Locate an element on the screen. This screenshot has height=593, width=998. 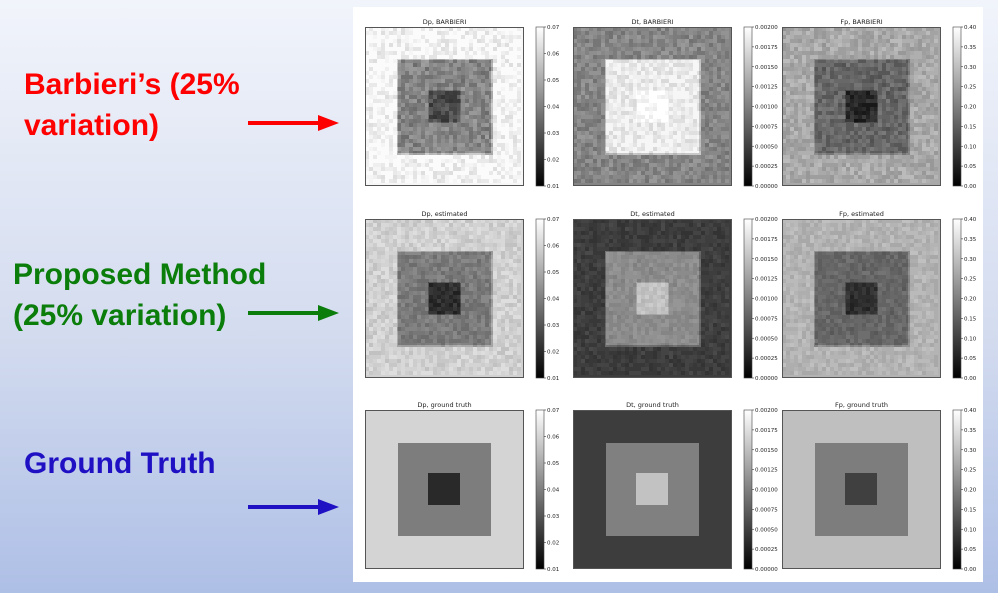
arrow-proposed-icon is located at coordinates (293, 313).